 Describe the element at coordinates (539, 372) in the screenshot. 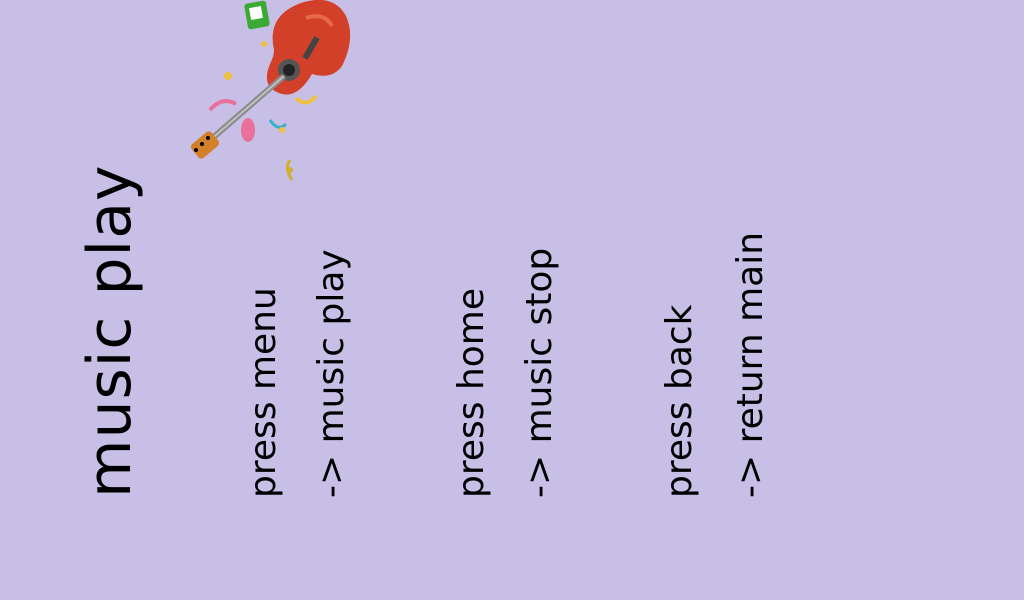

I see `instruction-music-stop: -> music stop` at that location.